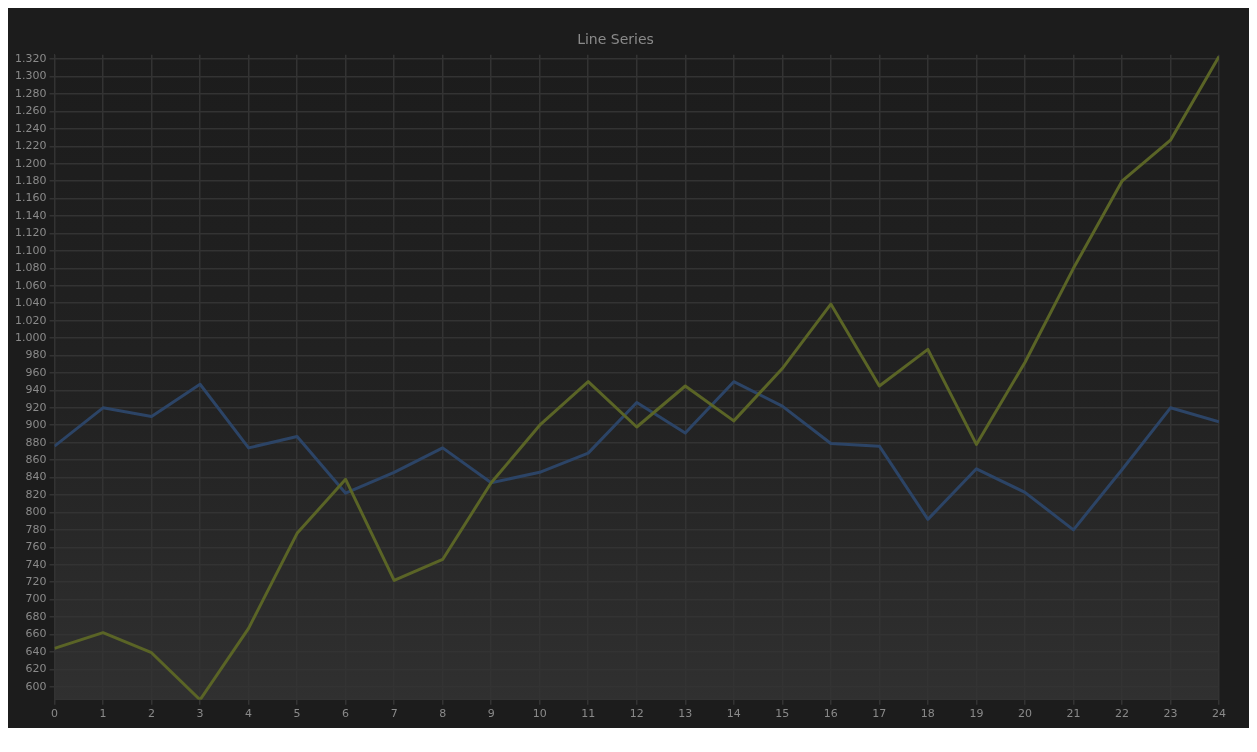  Describe the element at coordinates (36, 512) in the screenshot. I see `y-tick-label: 800` at that location.